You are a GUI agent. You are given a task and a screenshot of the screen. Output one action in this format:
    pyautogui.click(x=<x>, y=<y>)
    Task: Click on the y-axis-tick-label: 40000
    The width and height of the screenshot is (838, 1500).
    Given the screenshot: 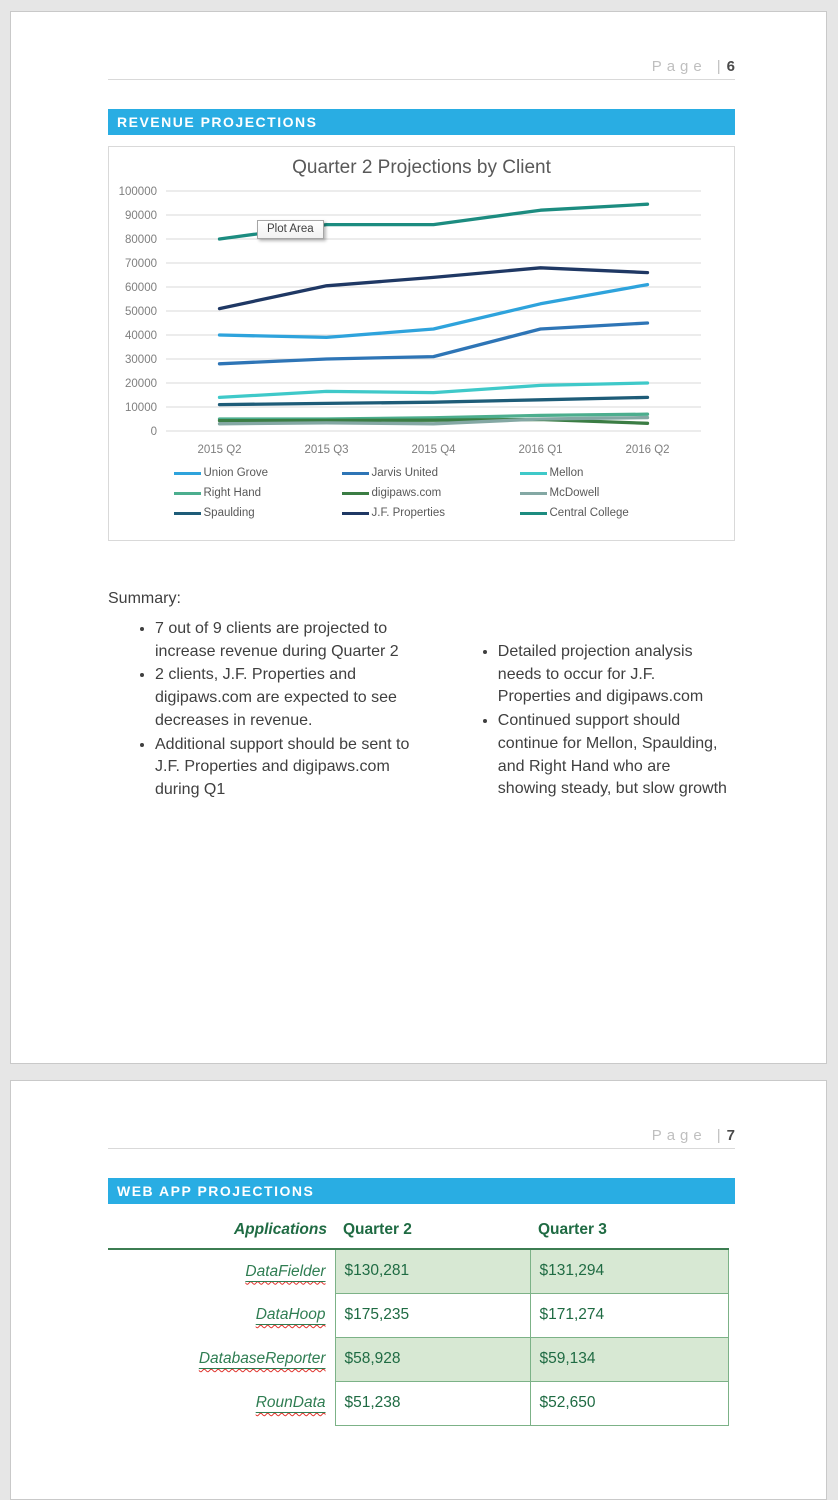 What is the action you would take?
    pyautogui.click(x=141, y=336)
    